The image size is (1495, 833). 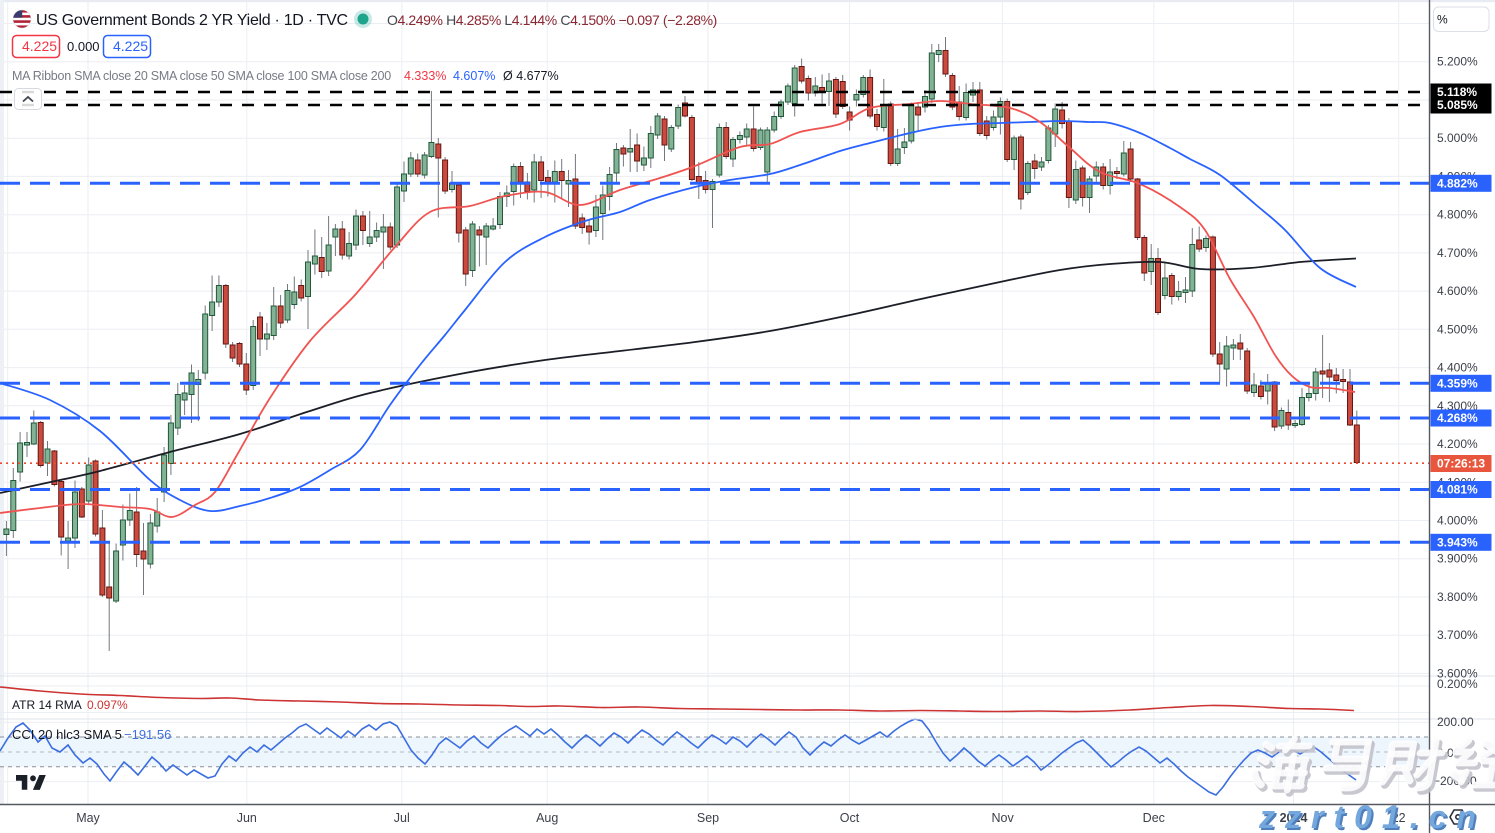 I want to click on svg-text: ATR 14 RMA, so click(x=47, y=705).